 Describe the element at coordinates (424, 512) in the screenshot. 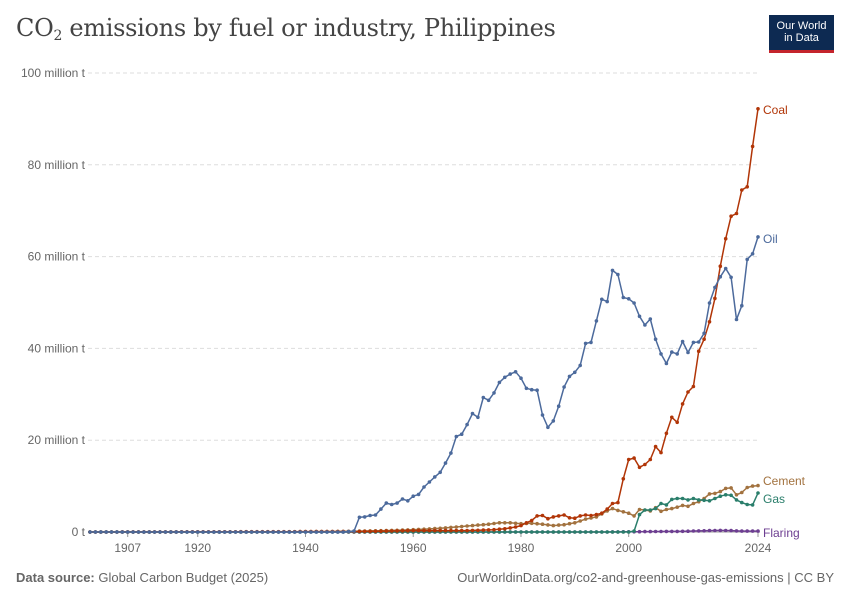

I see `series-line-gas` at that location.